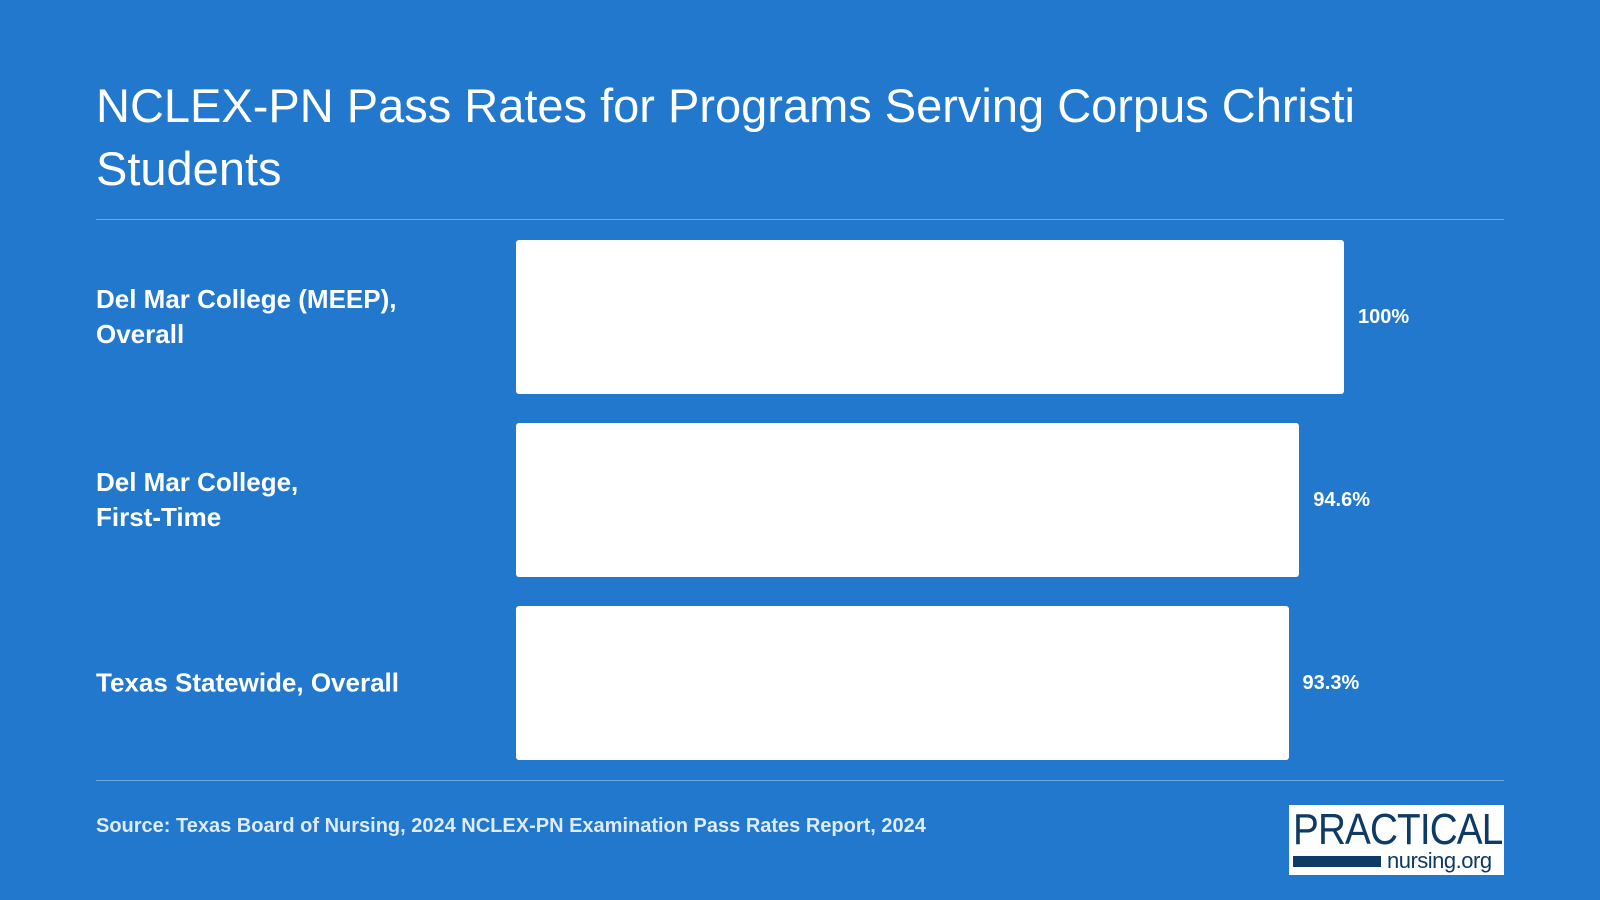  What do you see at coordinates (1439, 860) in the screenshot?
I see `logo-domain: nursing.org` at bounding box center [1439, 860].